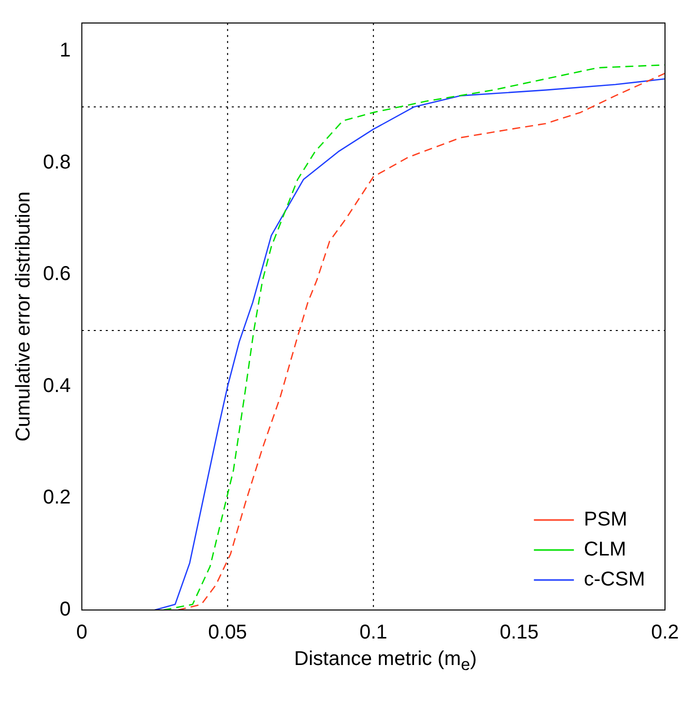 This screenshot has height=704, width=691. I want to click on y-tick-label: 0.2, so click(56, 497).